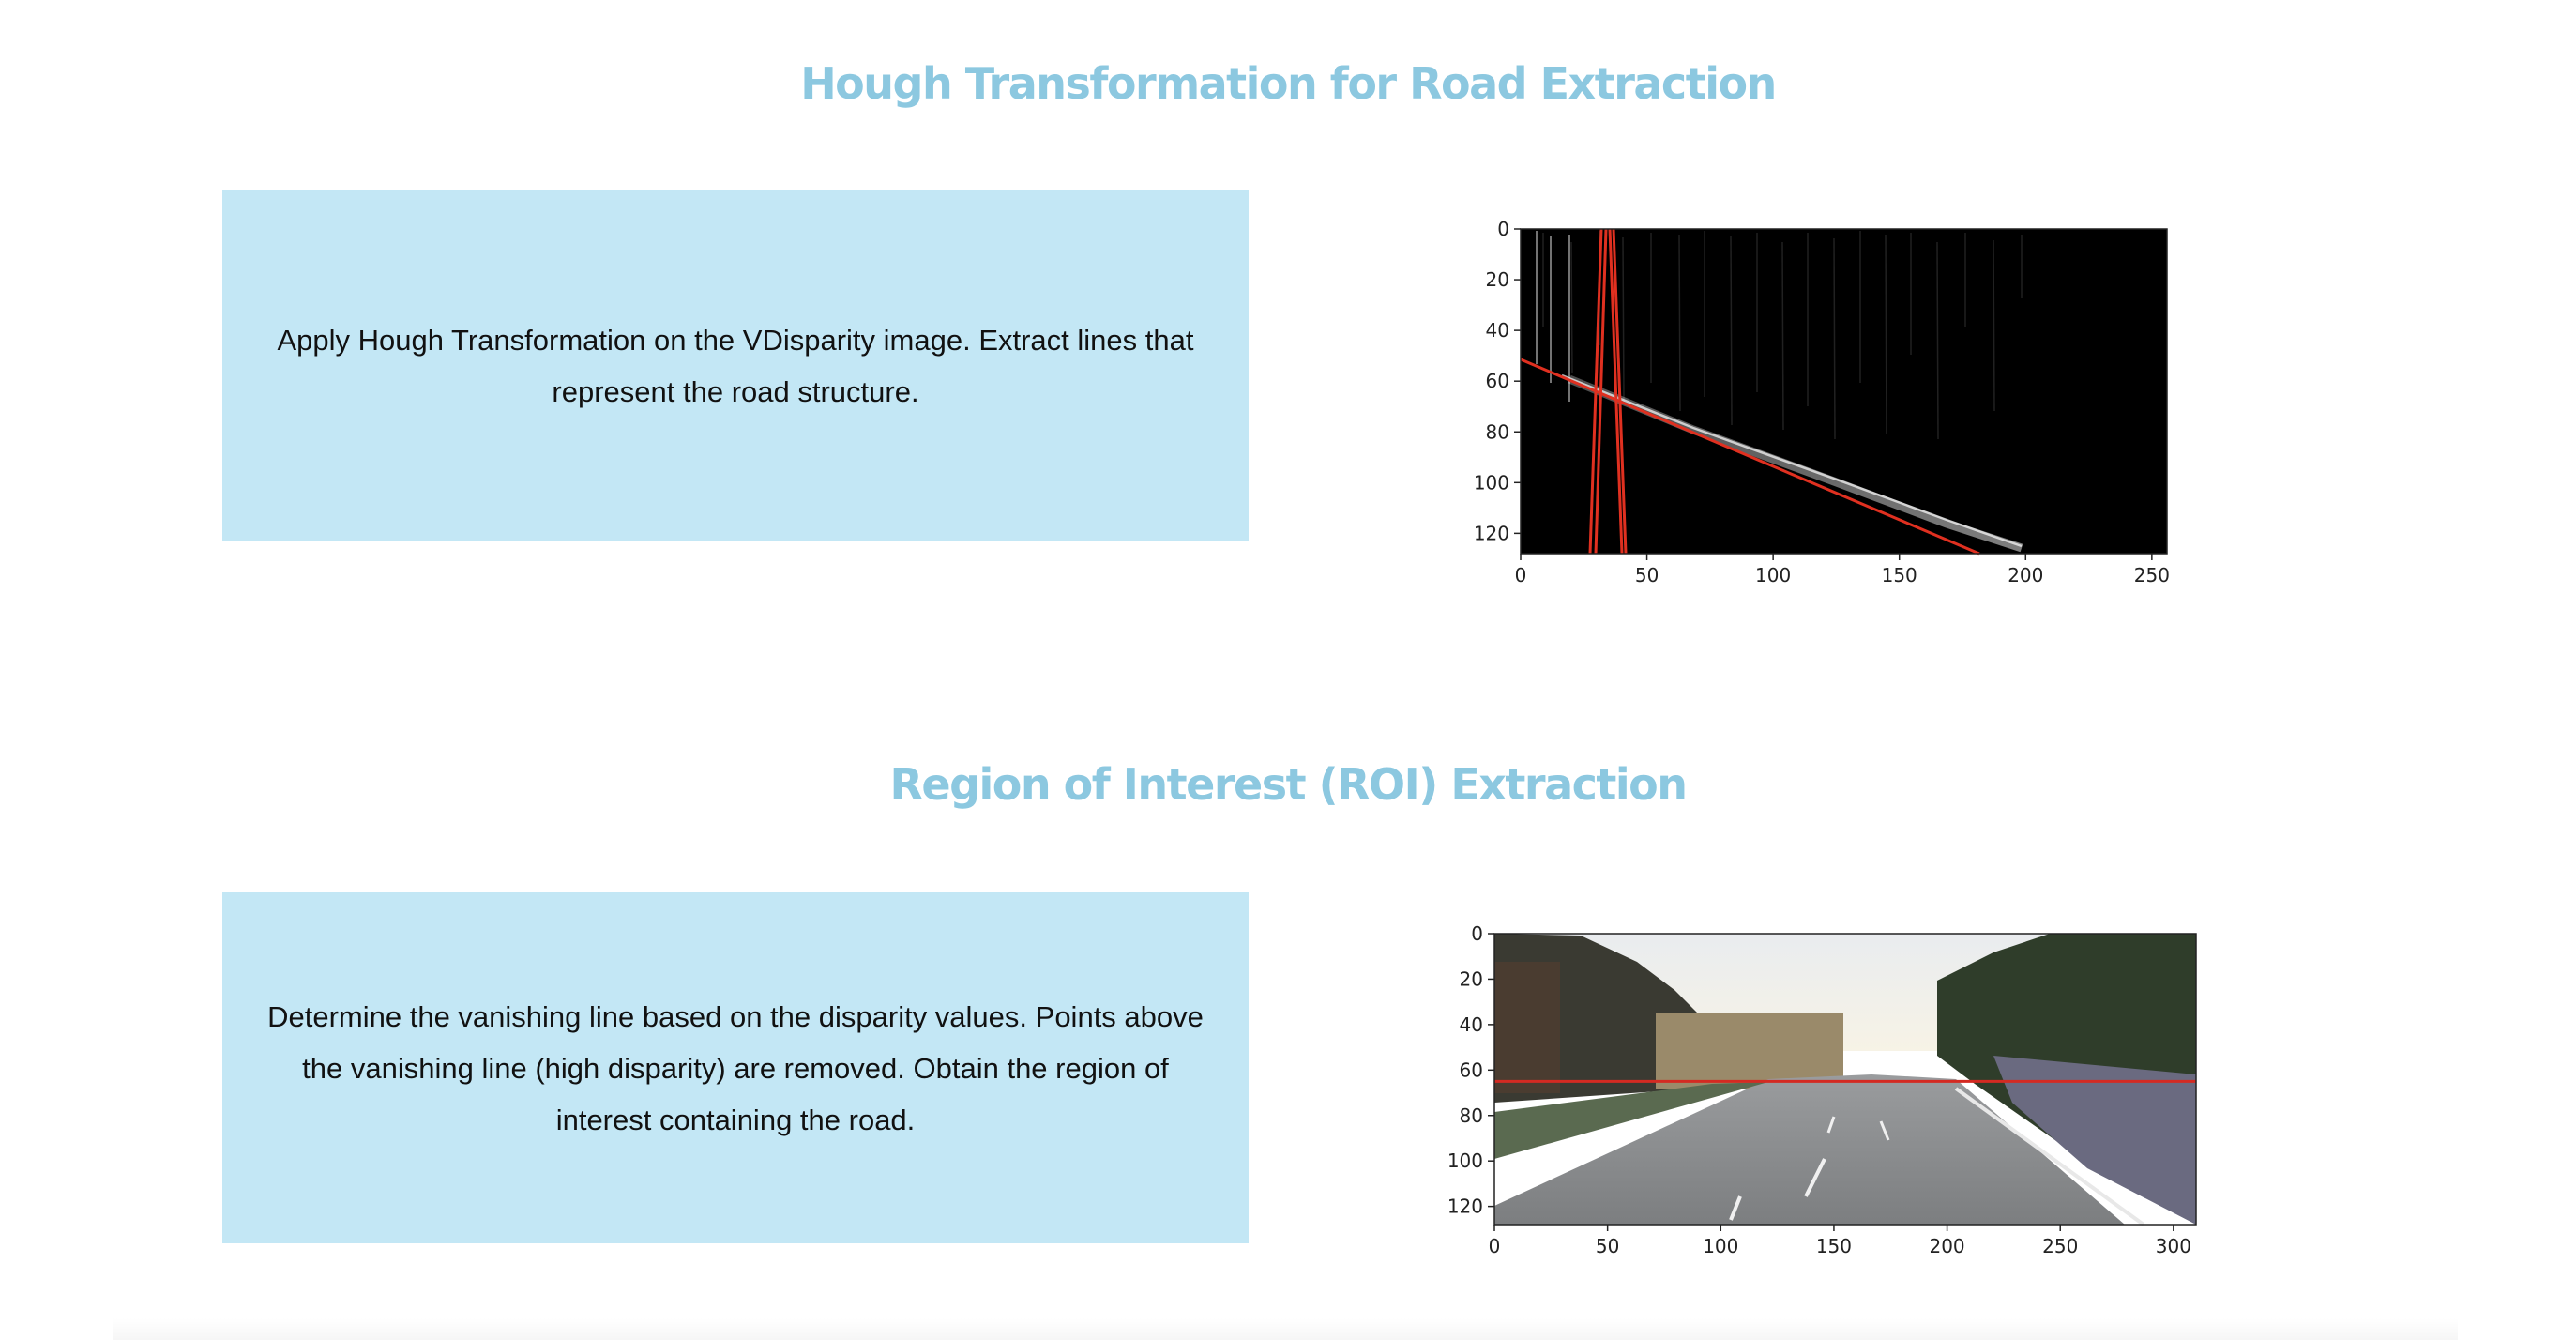 The height and width of the screenshot is (1340, 2576). Describe the element at coordinates (1465, 1206) in the screenshot. I see `roi-y-tick-label: 120` at that location.